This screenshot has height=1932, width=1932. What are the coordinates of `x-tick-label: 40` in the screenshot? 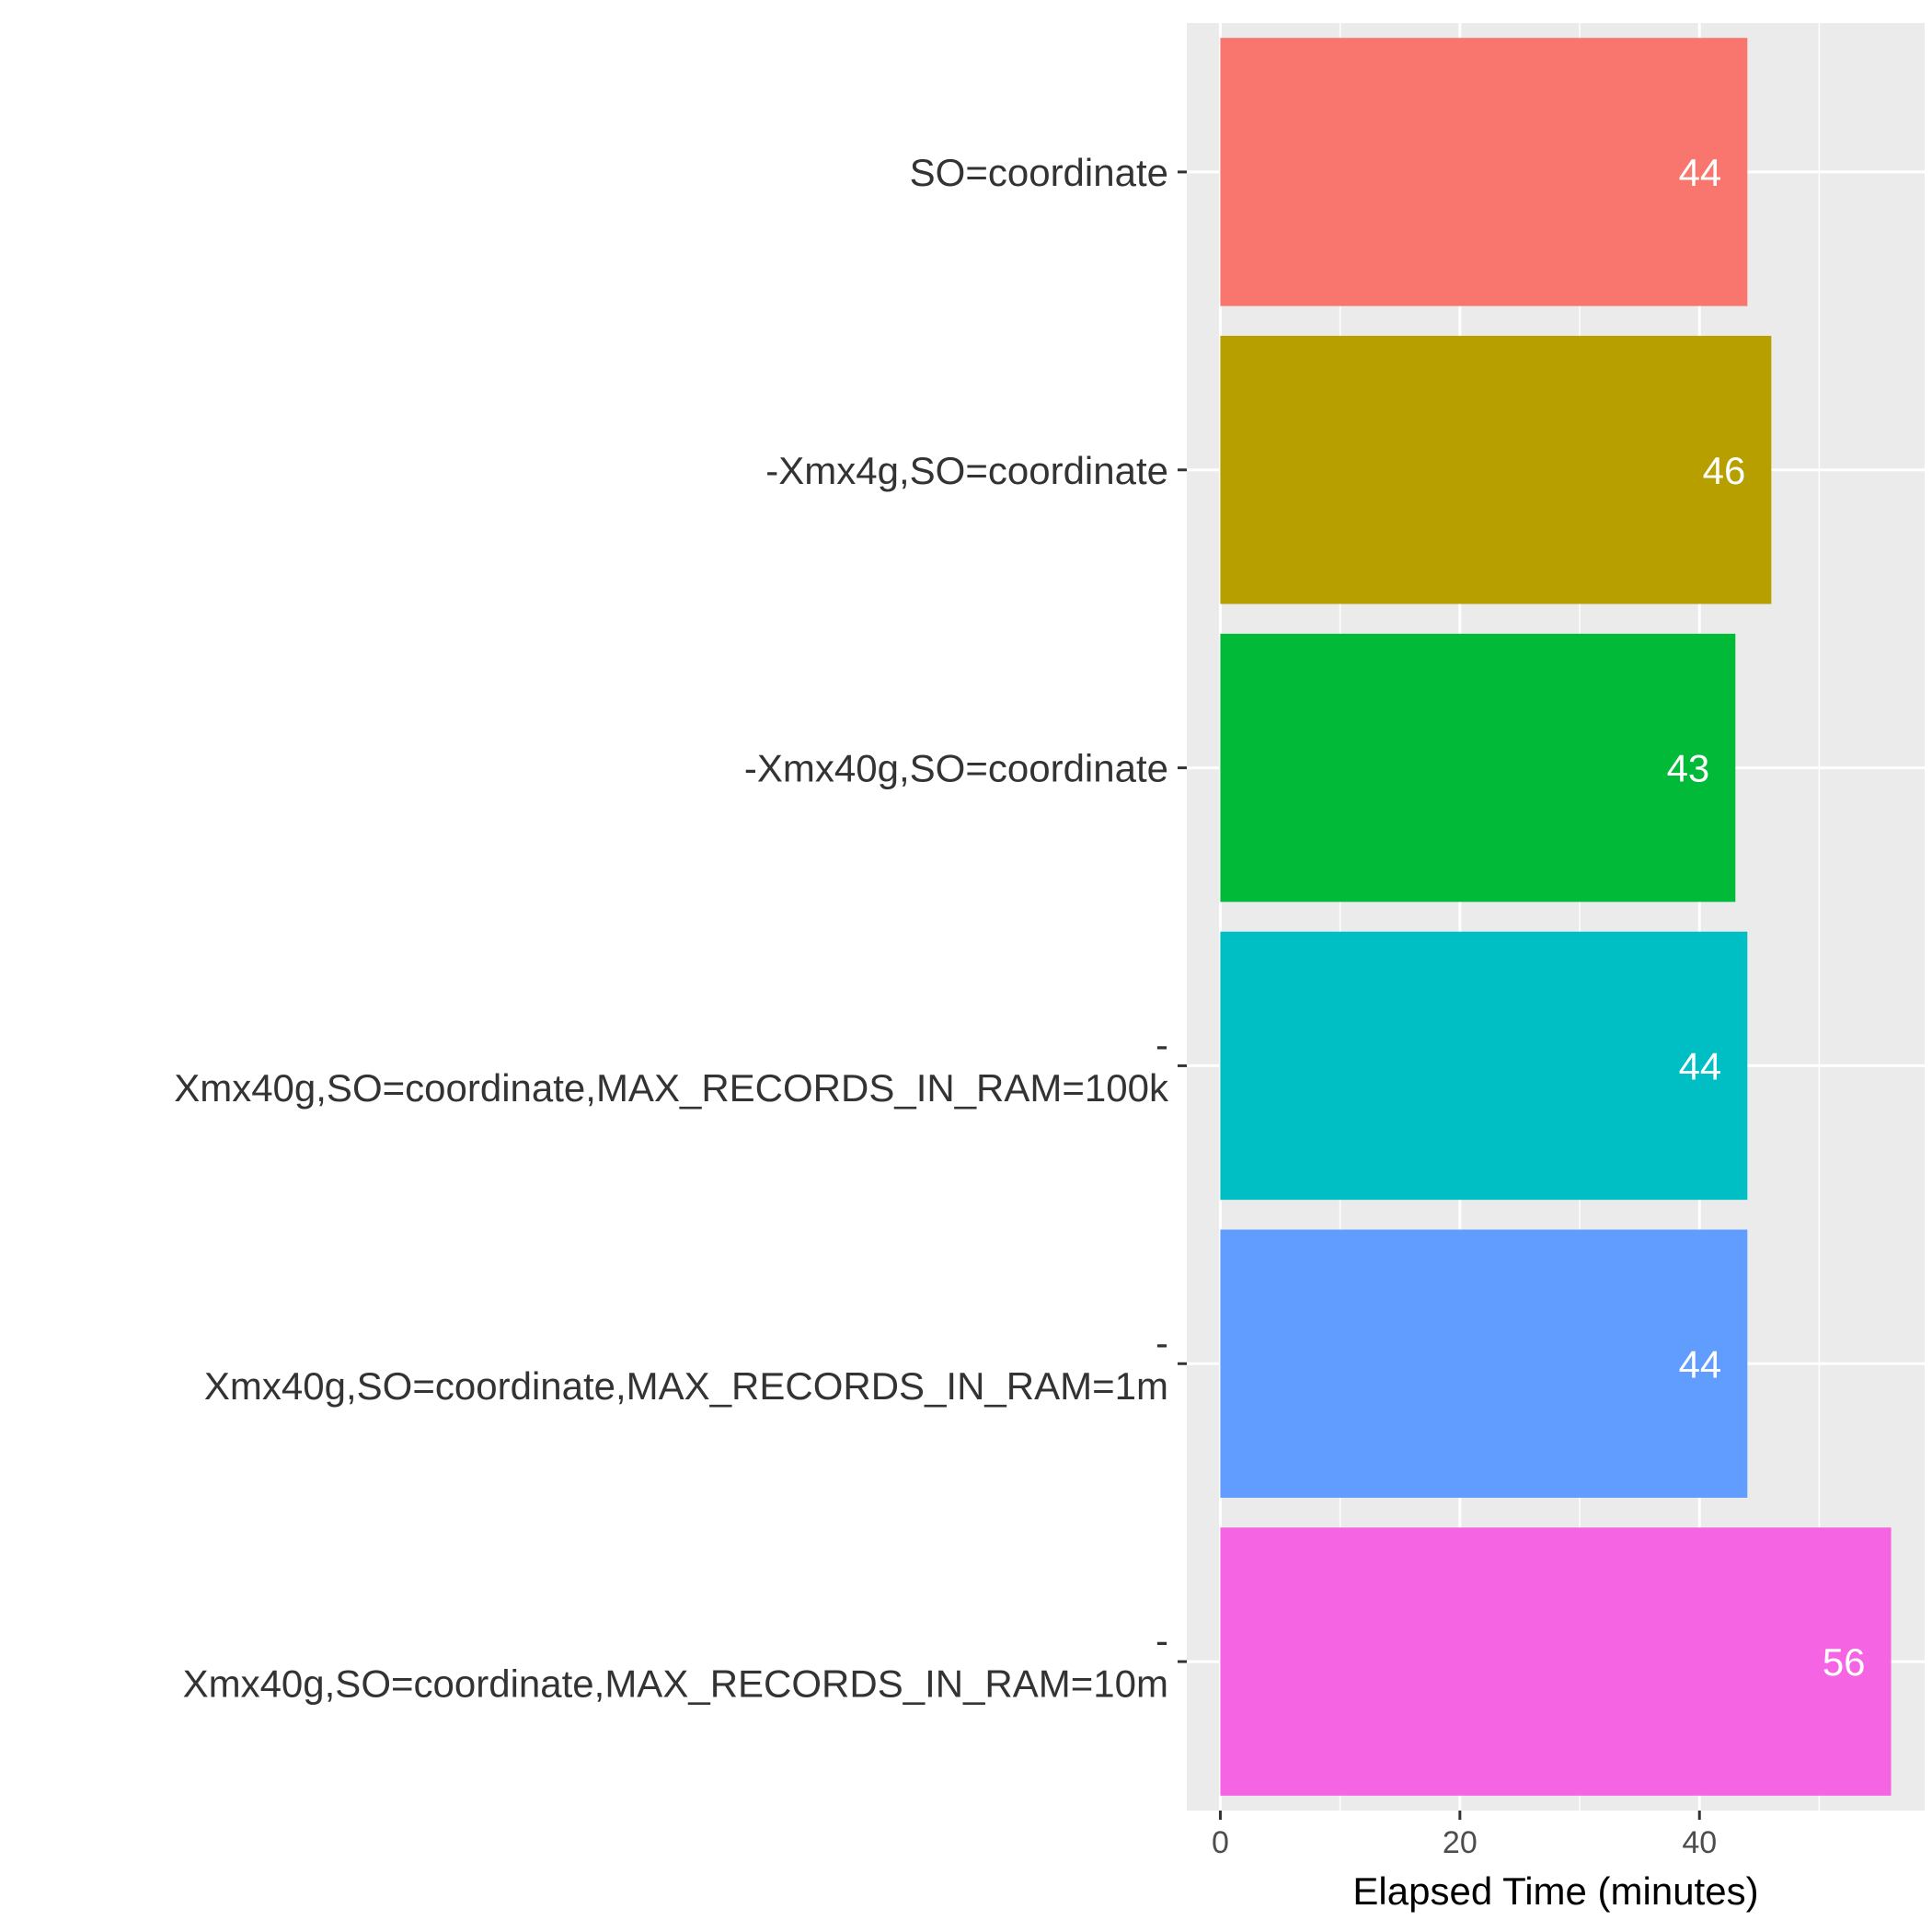 It's located at (1699, 1842).